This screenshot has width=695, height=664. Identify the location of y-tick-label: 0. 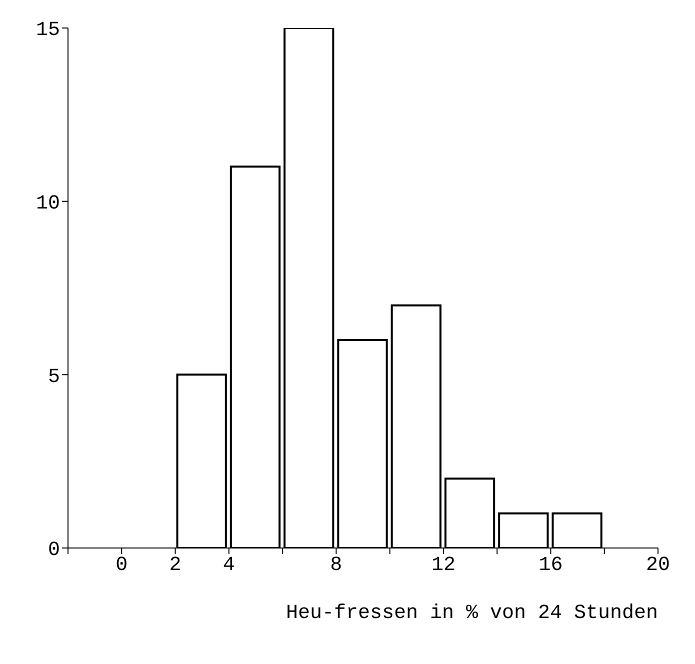
(54, 550).